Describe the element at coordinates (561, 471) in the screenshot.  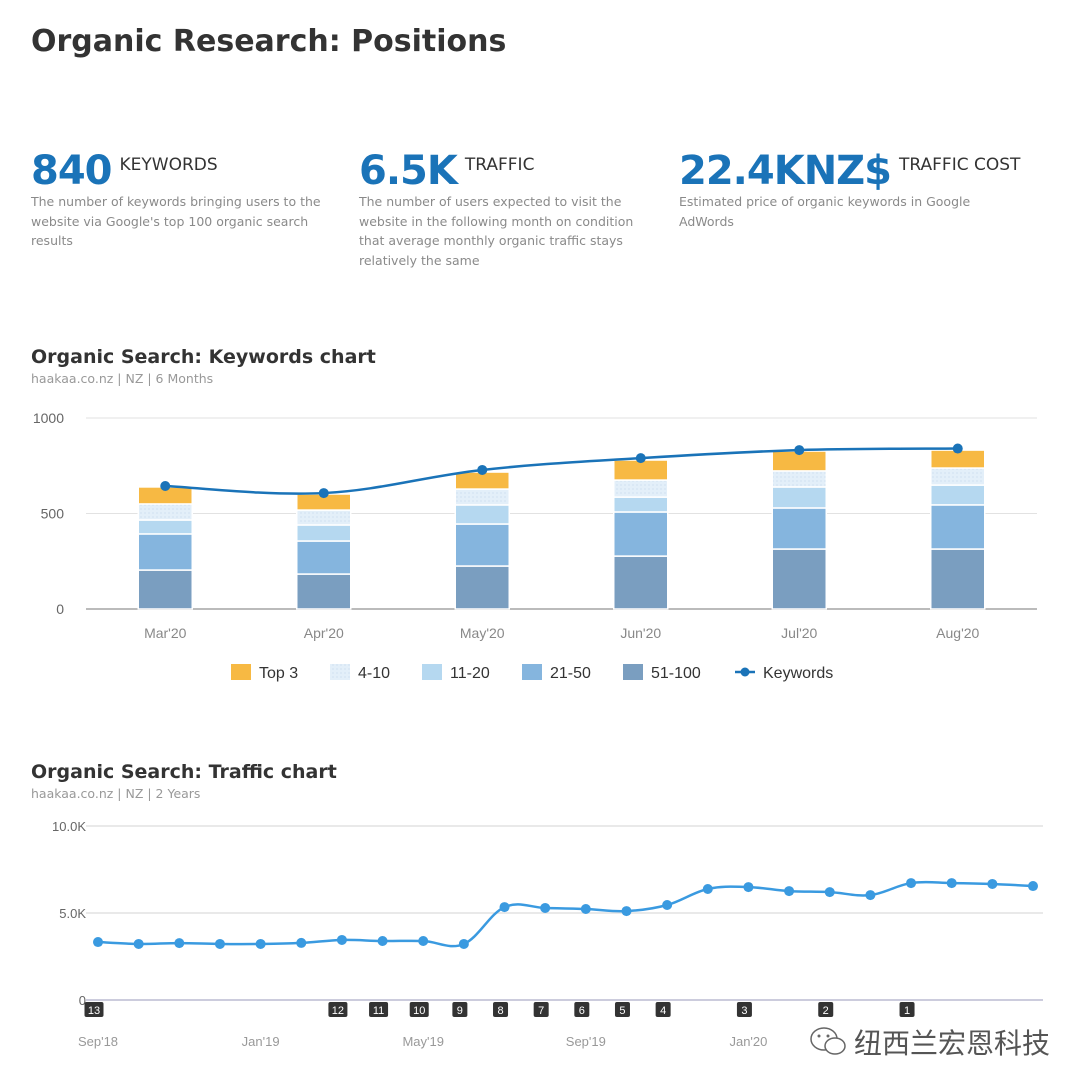
I see `keywords-line` at that location.